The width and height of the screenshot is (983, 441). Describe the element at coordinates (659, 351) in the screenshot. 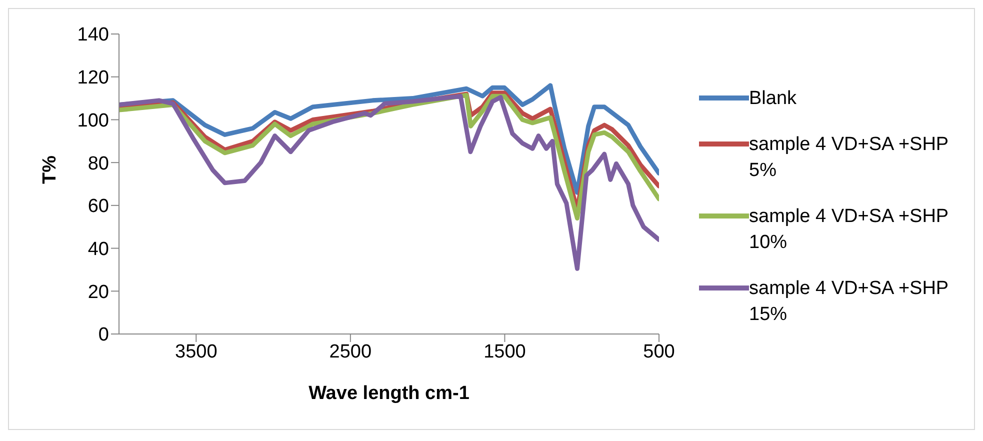

I see `x-tick-label: 500` at that location.